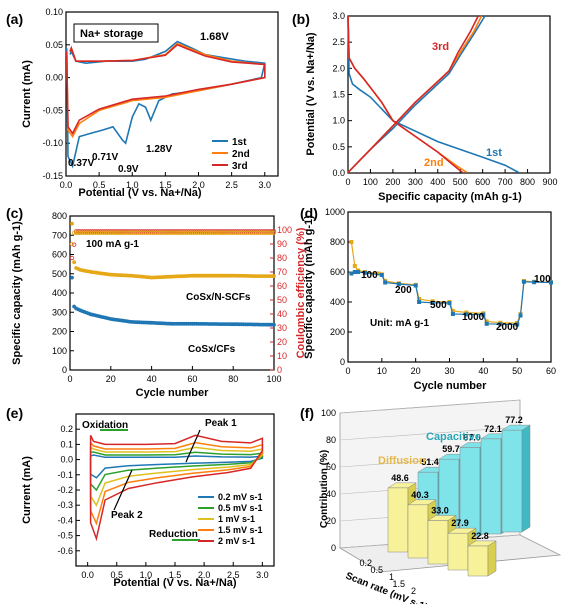  What do you see at coordinates (204, 575) in the screenshot?
I see `xtick-label-e: 2.0` at bounding box center [204, 575].